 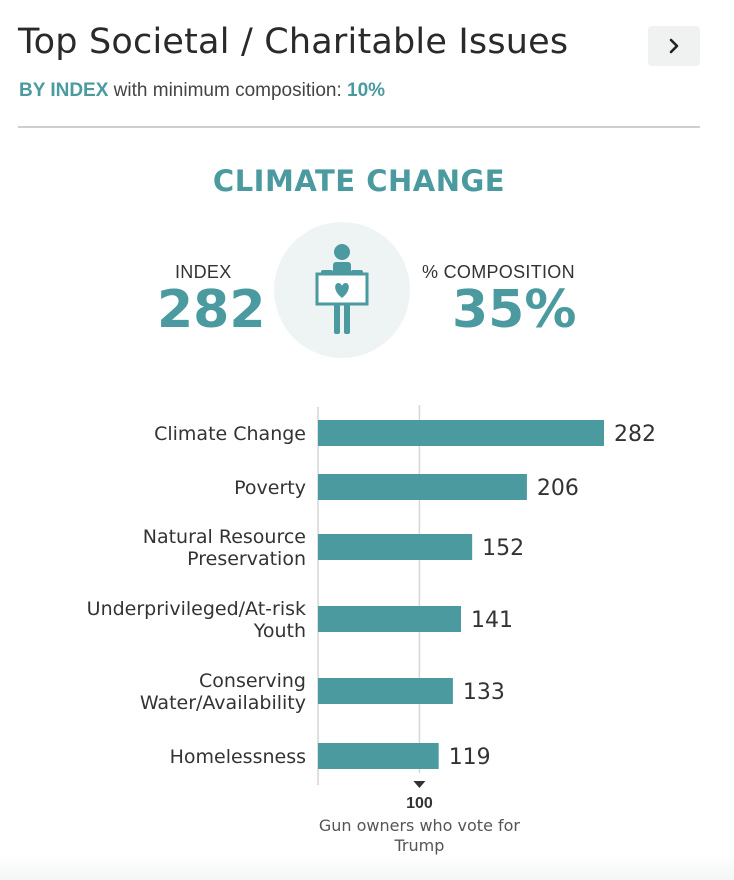 I want to click on person-holding-heart-sign-icon, so click(x=342, y=289).